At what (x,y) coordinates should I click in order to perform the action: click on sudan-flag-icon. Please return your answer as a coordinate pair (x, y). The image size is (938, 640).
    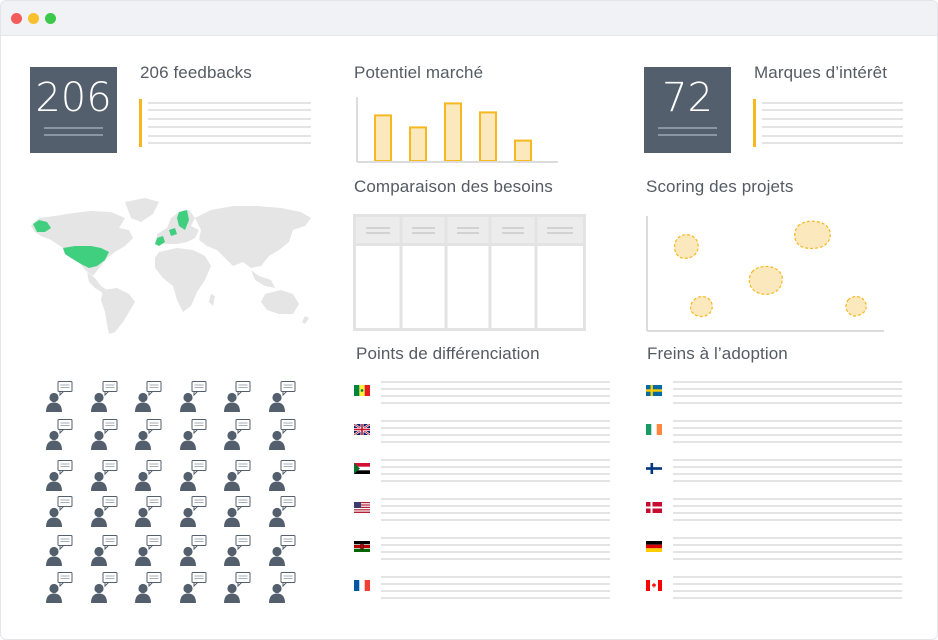
    Looking at the image, I should click on (362, 467).